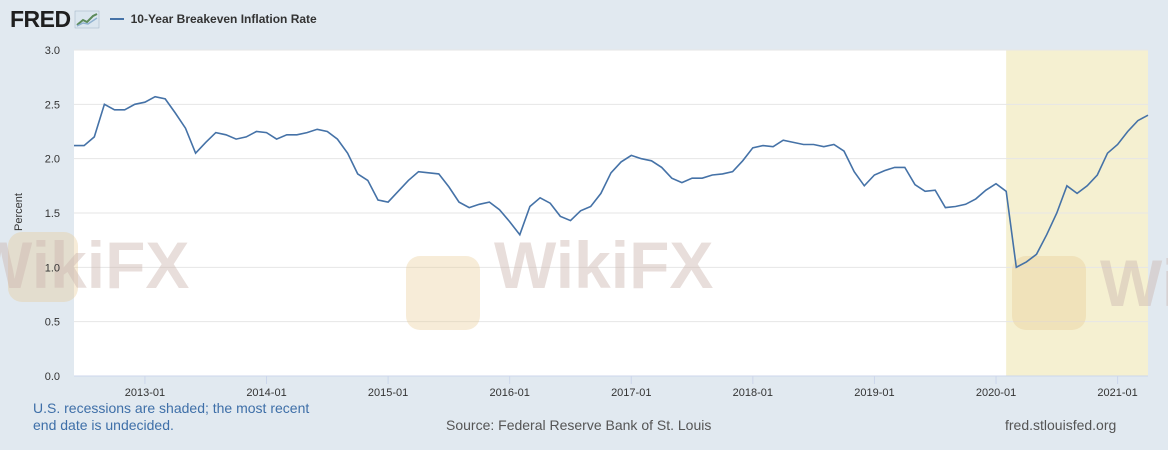 The height and width of the screenshot is (450, 1168). I want to click on watermark-text-right: WikiFX, so click(1134, 283).